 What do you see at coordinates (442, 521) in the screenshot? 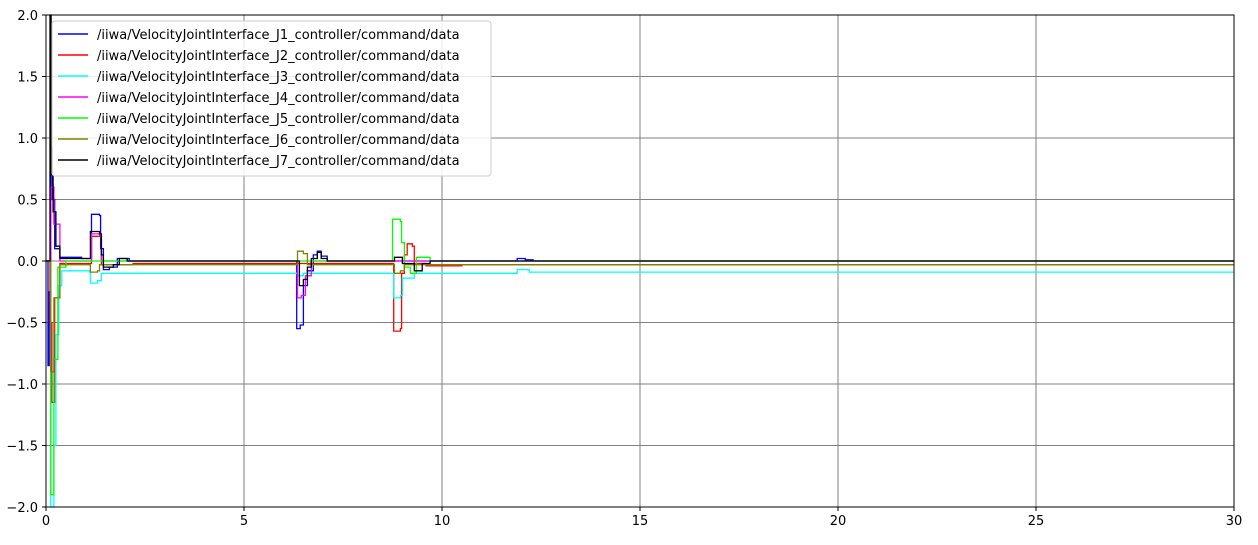
I see `x-tick-label: 10` at bounding box center [442, 521].